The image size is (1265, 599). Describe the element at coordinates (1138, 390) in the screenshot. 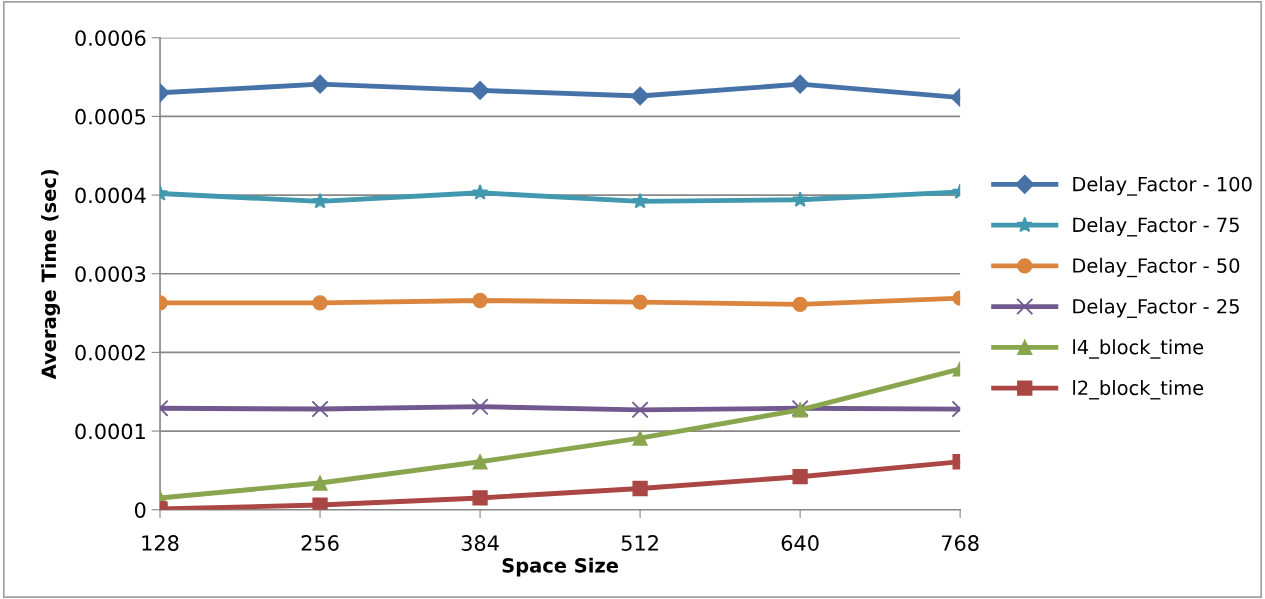

I see `legend-label: l2_block_time` at that location.